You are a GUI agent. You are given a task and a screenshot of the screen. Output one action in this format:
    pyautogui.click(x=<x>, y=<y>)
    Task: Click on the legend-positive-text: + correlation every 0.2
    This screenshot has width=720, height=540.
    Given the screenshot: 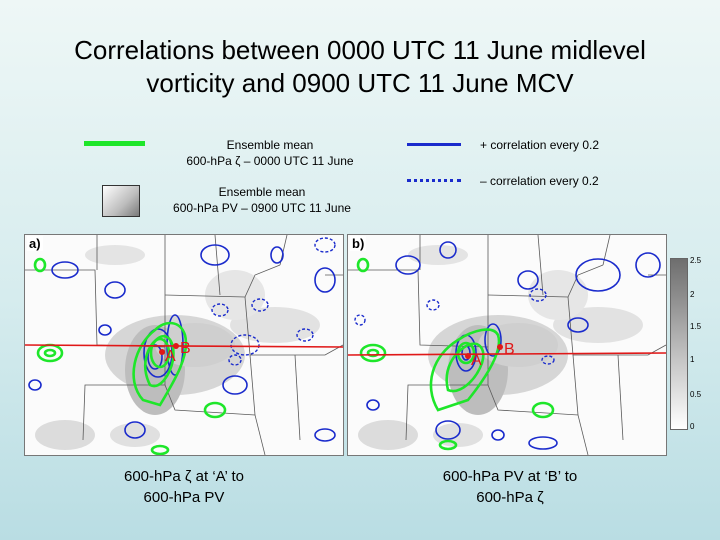 What is the action you would take?
    pyautogui.click(x=540, y=145)
    